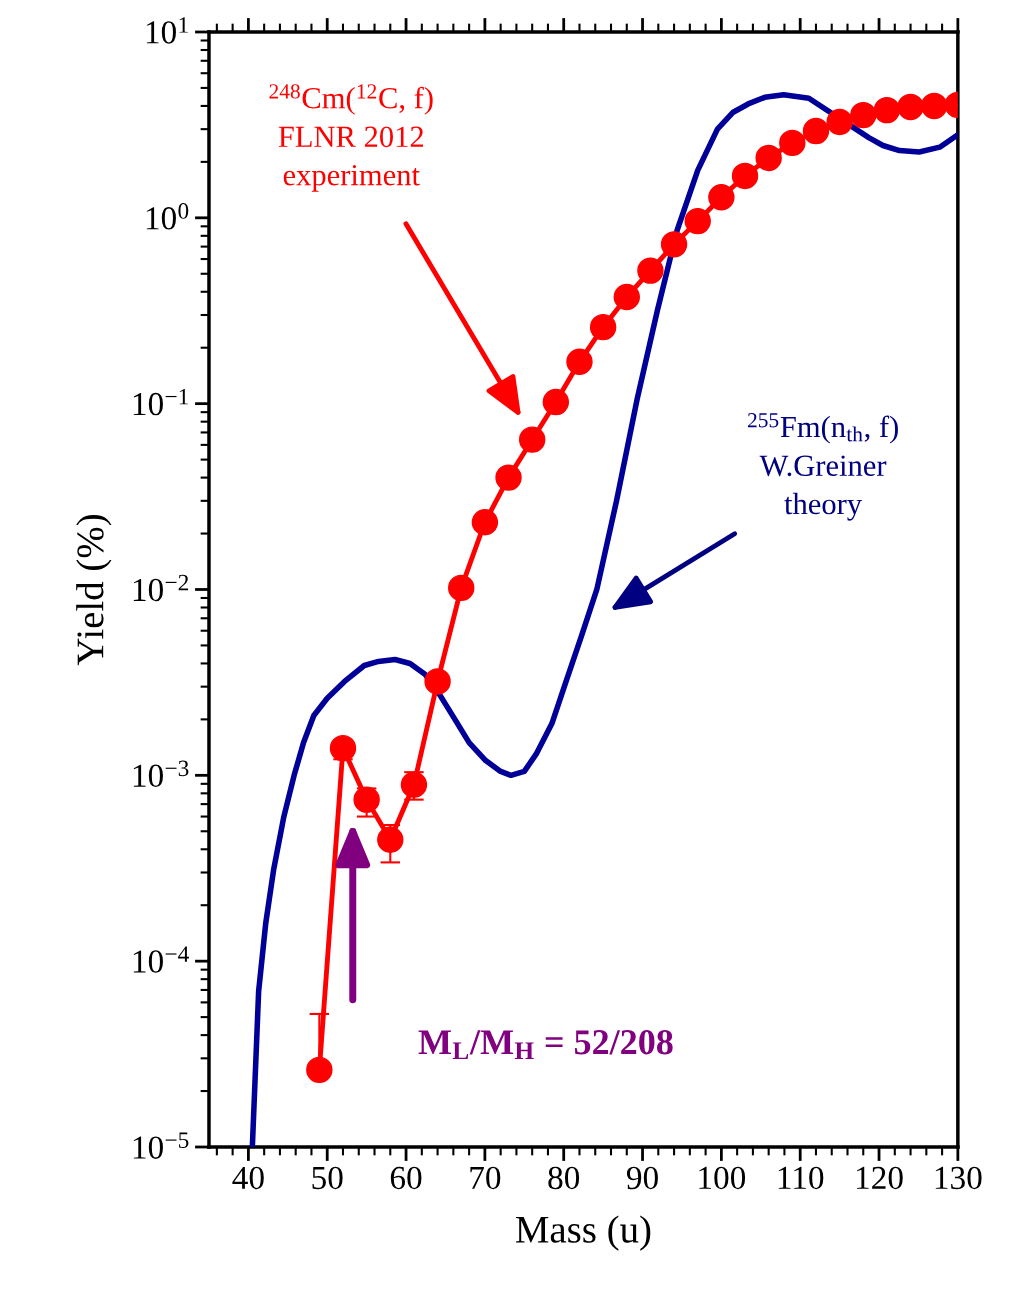  I want to click on y-tick-label: 10$^{1}$, so click(167, 30).